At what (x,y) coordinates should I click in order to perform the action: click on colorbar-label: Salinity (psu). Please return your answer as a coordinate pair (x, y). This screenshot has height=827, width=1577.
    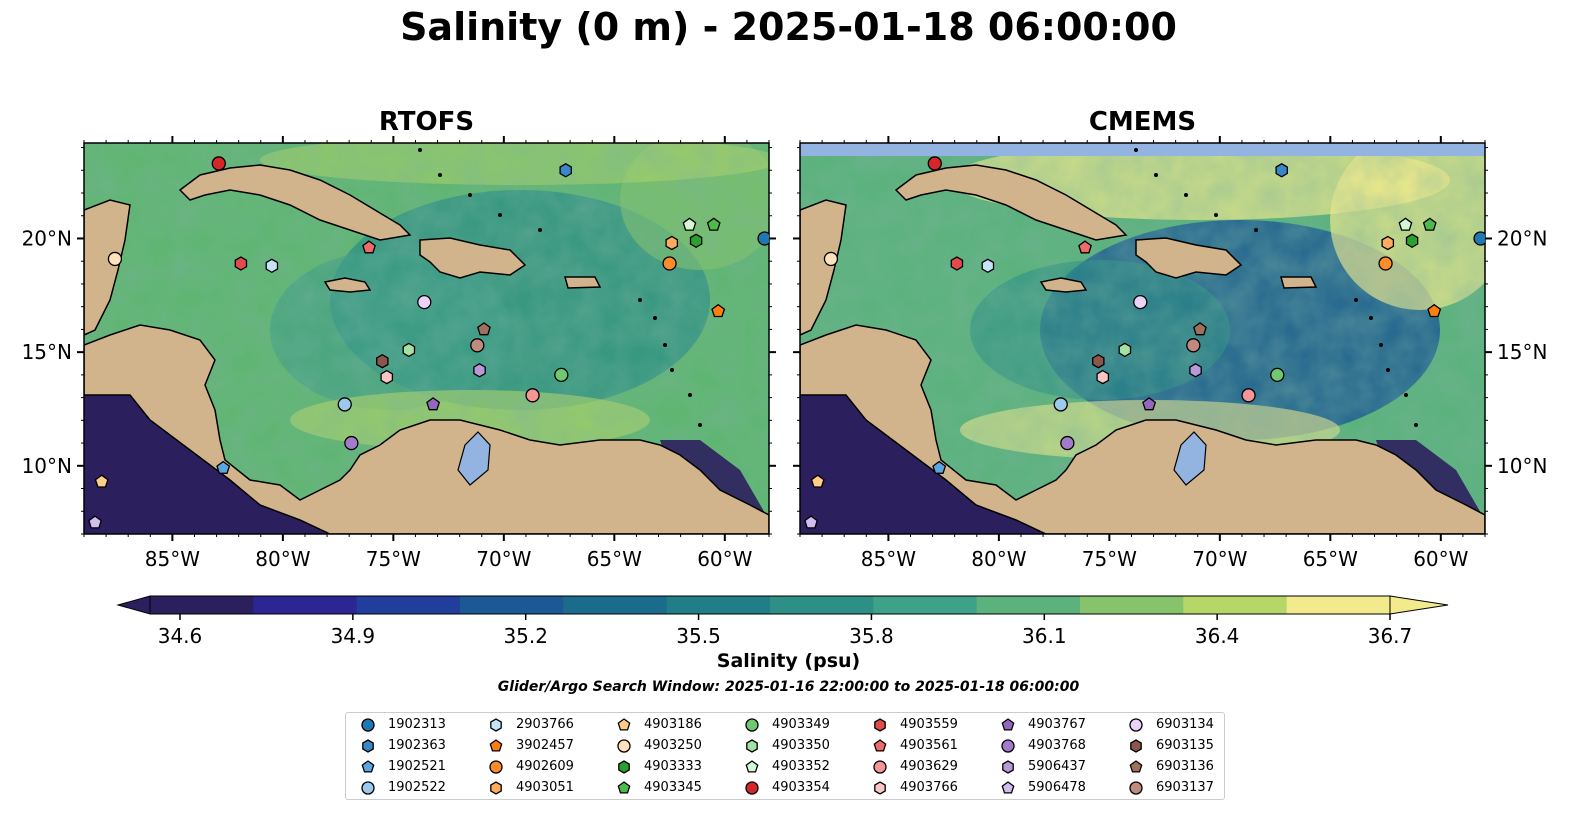
    Looking at the image, I should click on (788, 661).